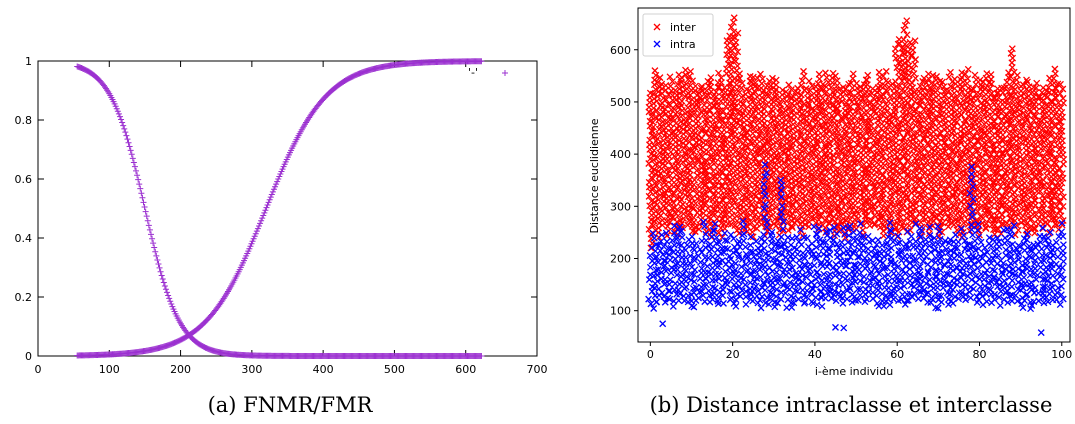 This screenshot has height=424, width=1075. What do you see at coordinates (109, 369) in the screenshot?
I see `left-x-tick-label: 100` at bounding box center [109, 369].